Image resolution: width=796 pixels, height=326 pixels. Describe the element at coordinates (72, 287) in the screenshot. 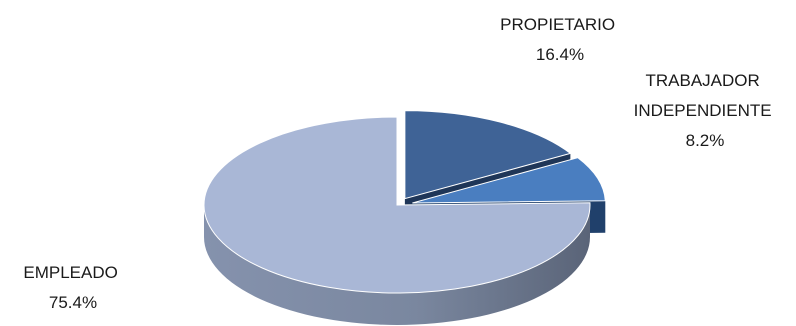

I see `label-empleado: EMPLEADO 75.4%` at that location.